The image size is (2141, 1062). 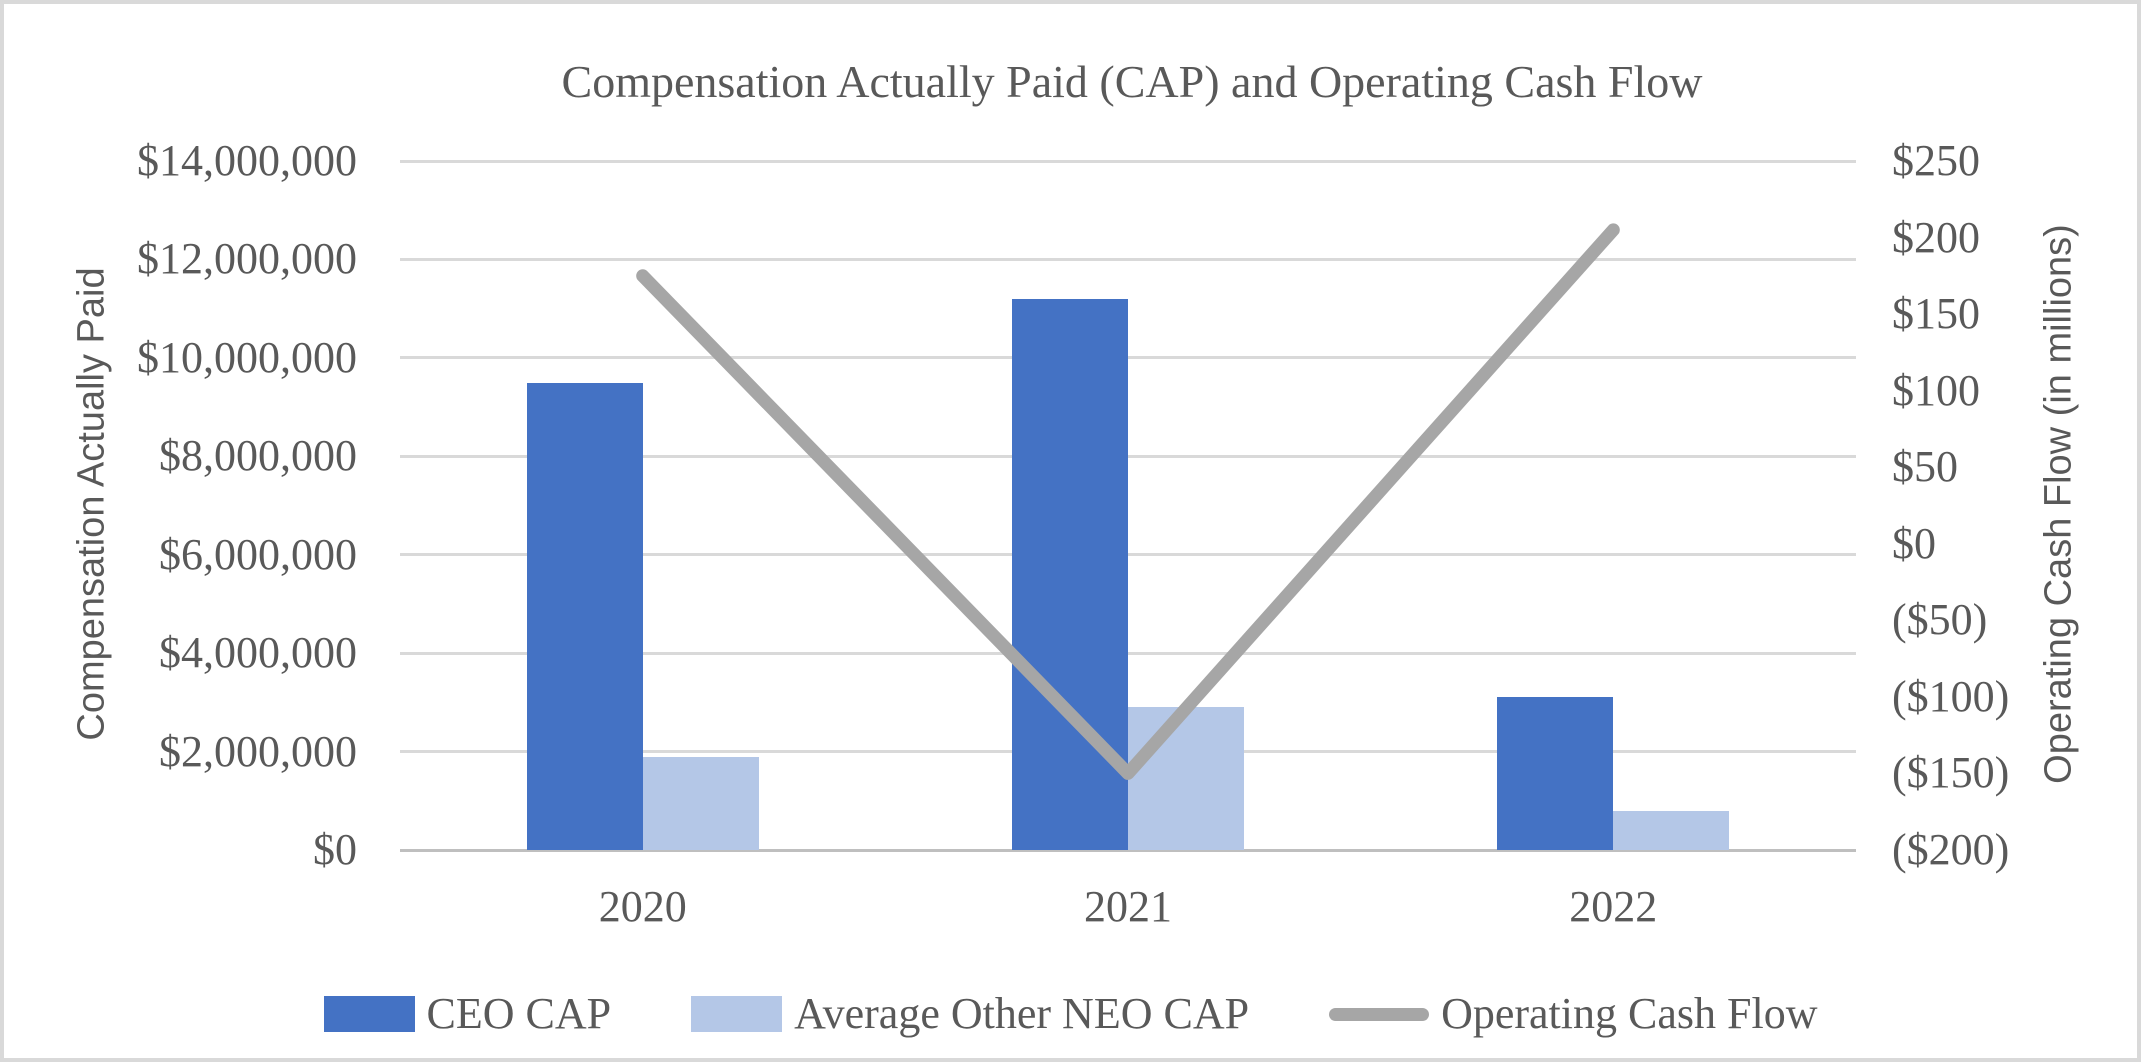 I want to click on bar-ceo-cap-2022, so click(x=1555, y=773).